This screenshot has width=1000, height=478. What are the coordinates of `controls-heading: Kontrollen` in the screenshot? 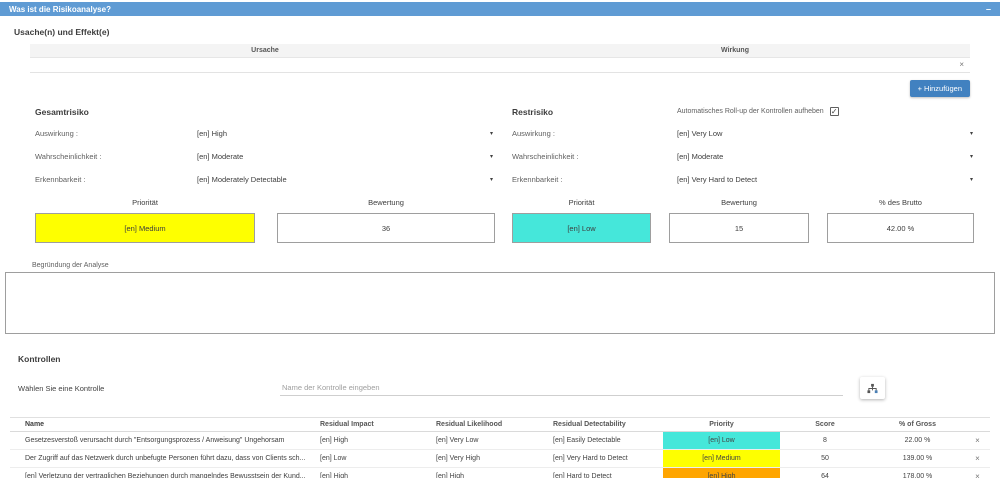 It's located at (39, 359).